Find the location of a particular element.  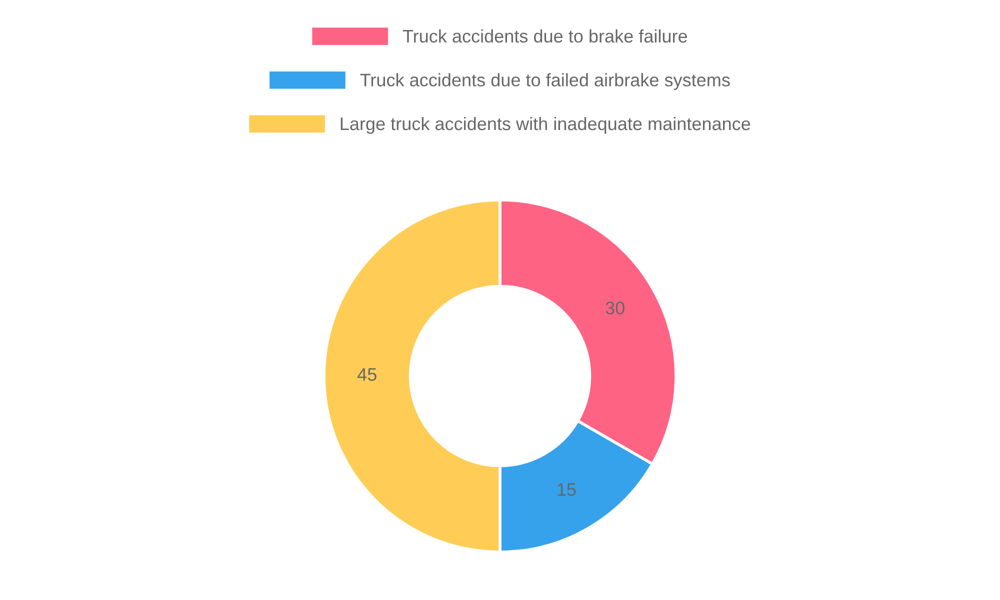

data-label: 45 is located at coordinates (367, 374).